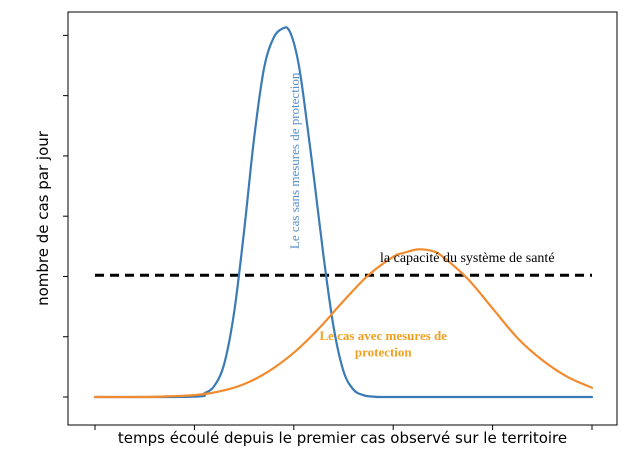 The width and height of the screenshot is (639, 458). Describe the element at coordinates (467, 258) in the screenshot. I see `capacity-label: la capacité du système de santé` at that location.